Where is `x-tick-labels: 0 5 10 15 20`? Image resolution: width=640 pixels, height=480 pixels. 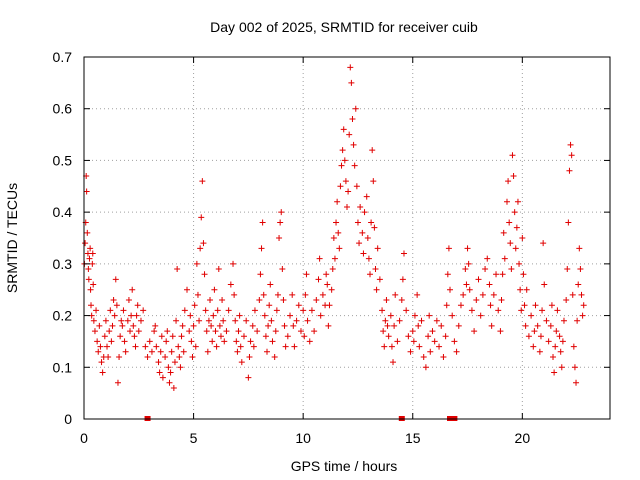
x-tick-labels: 0 5 10 15 20 is located at coordinates (305, 438).